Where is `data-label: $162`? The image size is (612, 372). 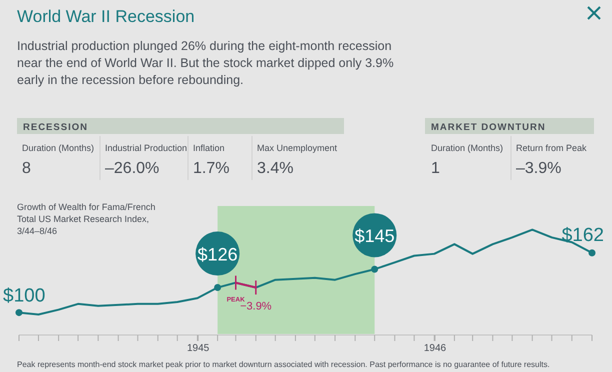 data-label: $162 is located at coordinates (583, 235).